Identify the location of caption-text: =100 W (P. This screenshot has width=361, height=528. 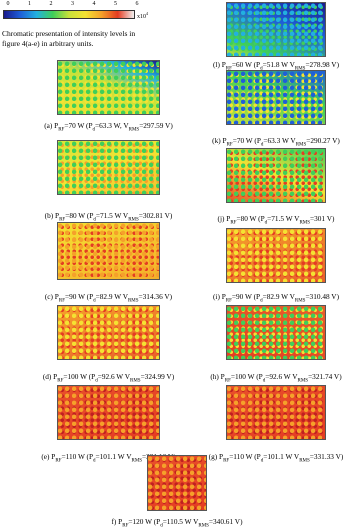
(246, 376).